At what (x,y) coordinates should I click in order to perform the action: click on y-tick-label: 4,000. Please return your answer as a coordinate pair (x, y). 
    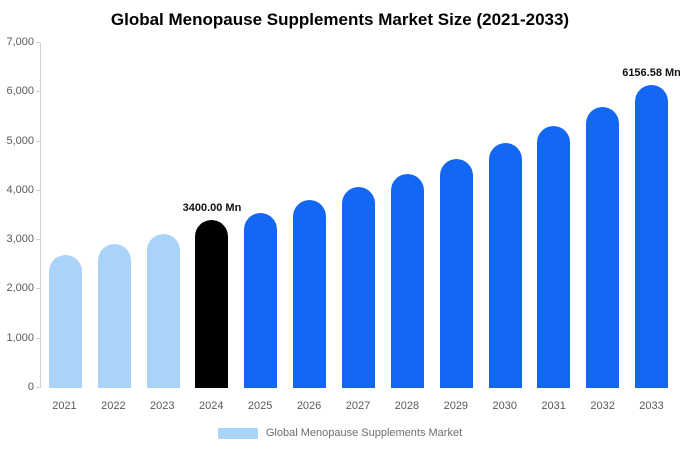
    Looking at the image, I should click on (20, 189).